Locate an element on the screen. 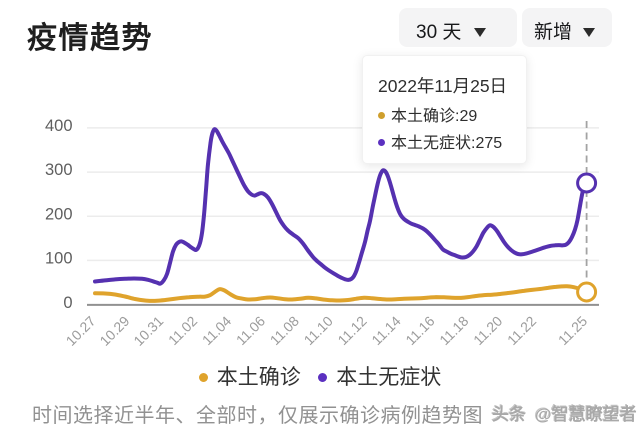 The image size is (640, 431). svg-text: 300 is located at coordinates (59, 170).